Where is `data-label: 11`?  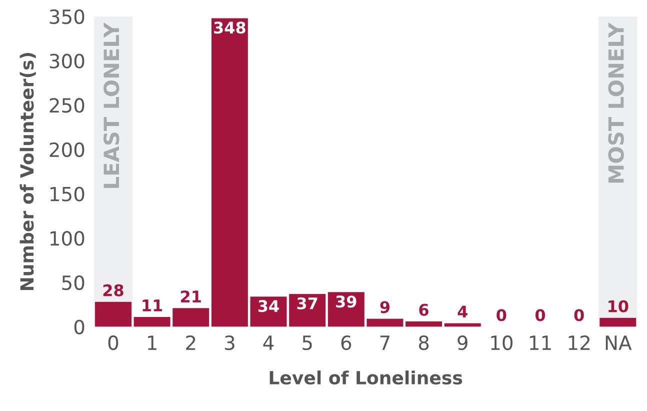 data-label: 11 is located at coordinates (152, 306).